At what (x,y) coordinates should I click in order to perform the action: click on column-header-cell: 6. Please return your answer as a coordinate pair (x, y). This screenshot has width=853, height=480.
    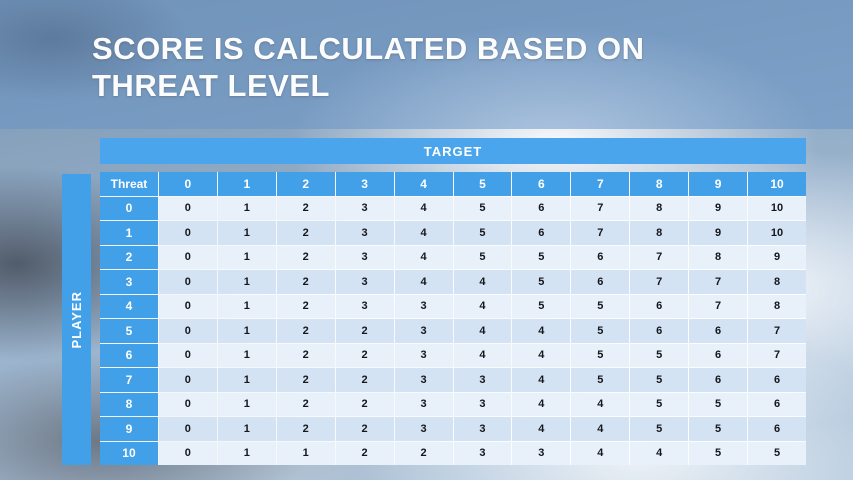
    Looking at the image, I should click on (541, 184).